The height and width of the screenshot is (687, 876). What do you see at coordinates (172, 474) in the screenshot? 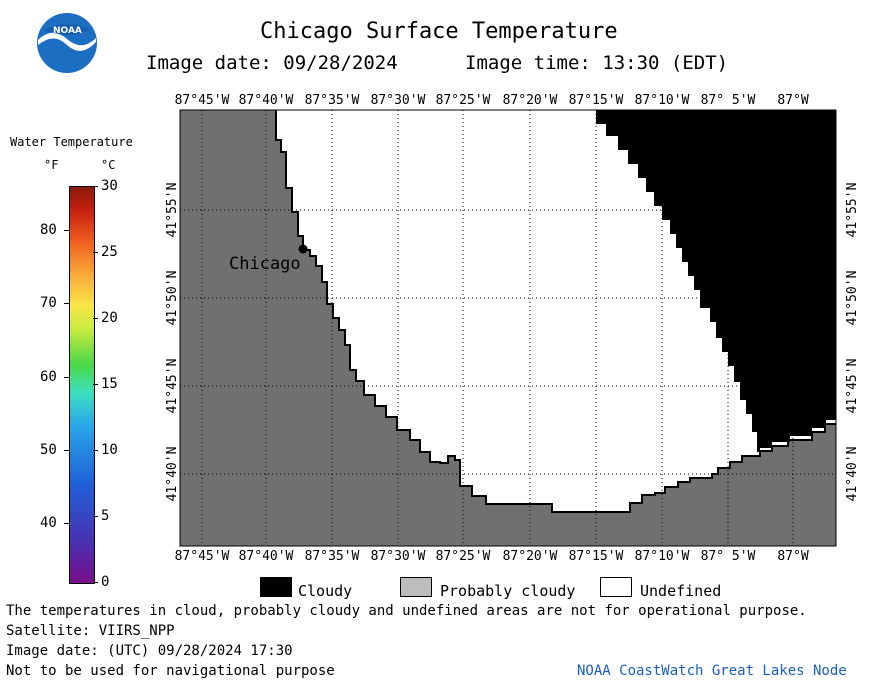
I see `lat-label-left: 41°40'N` at bounding box center [172, 474].